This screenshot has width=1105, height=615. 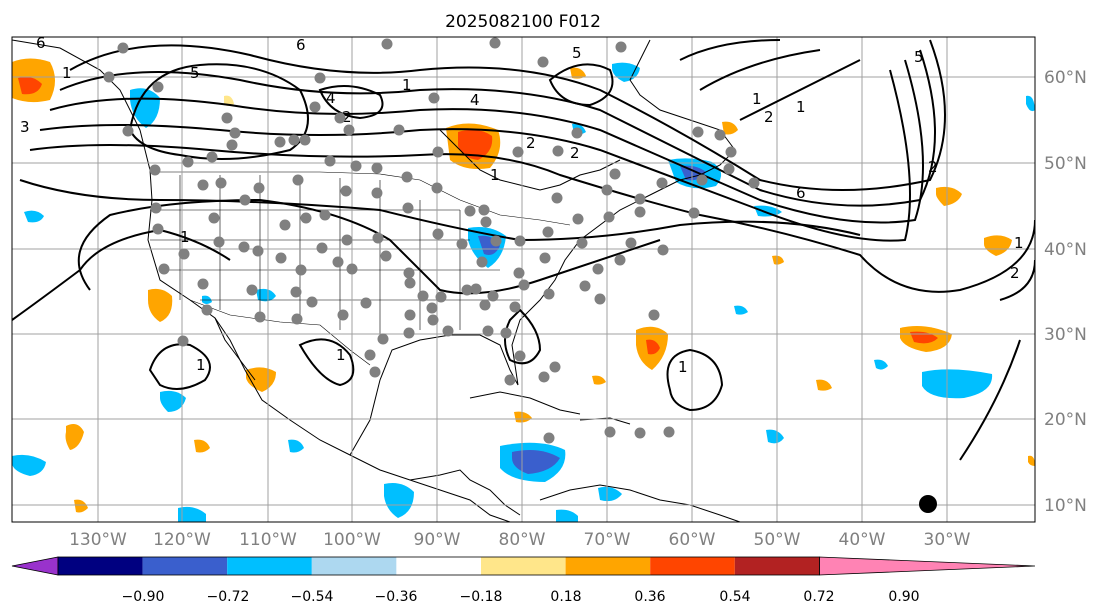 I want to click on lat-label: 20°N, so click(x=1065, y=420).